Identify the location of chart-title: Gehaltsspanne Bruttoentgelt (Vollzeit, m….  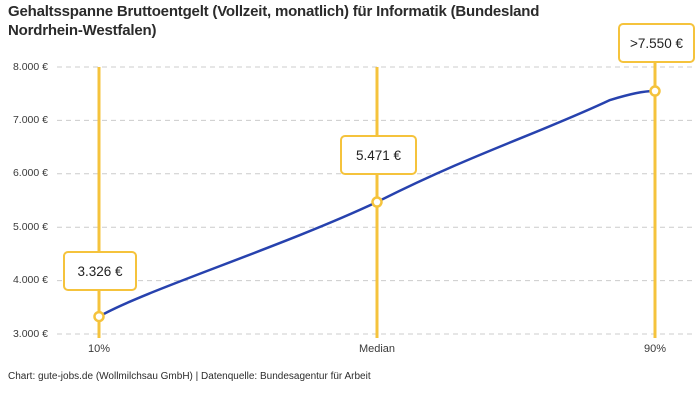
(274, 21).